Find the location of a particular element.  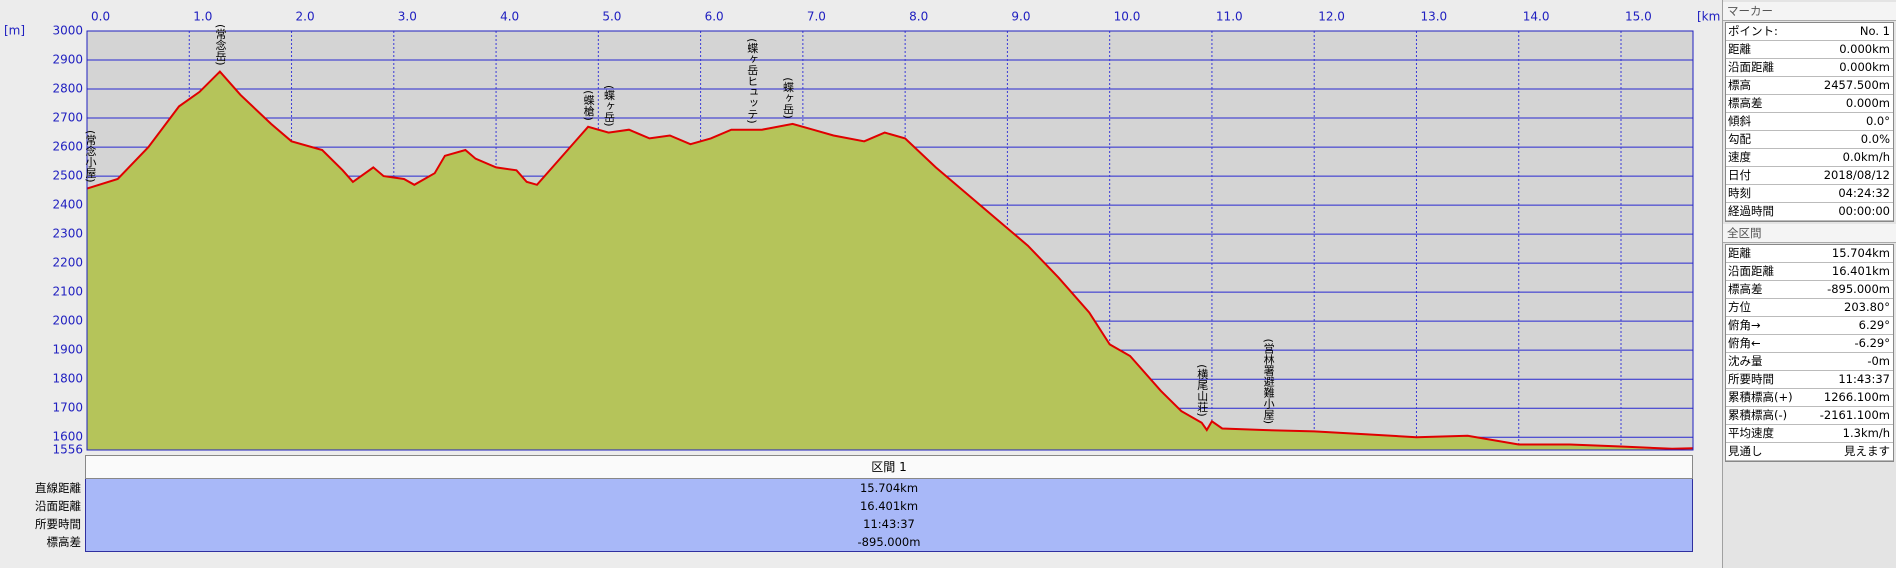

panel-row: 傾斜 0.0° is located at coordinates (1809, 122).